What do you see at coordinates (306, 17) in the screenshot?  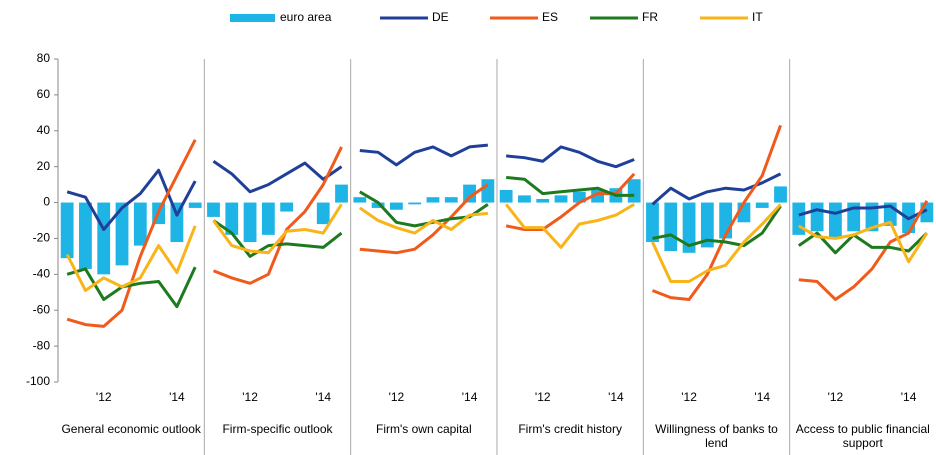 I see `legend-label: euro area` at bounding box center [306, 17].